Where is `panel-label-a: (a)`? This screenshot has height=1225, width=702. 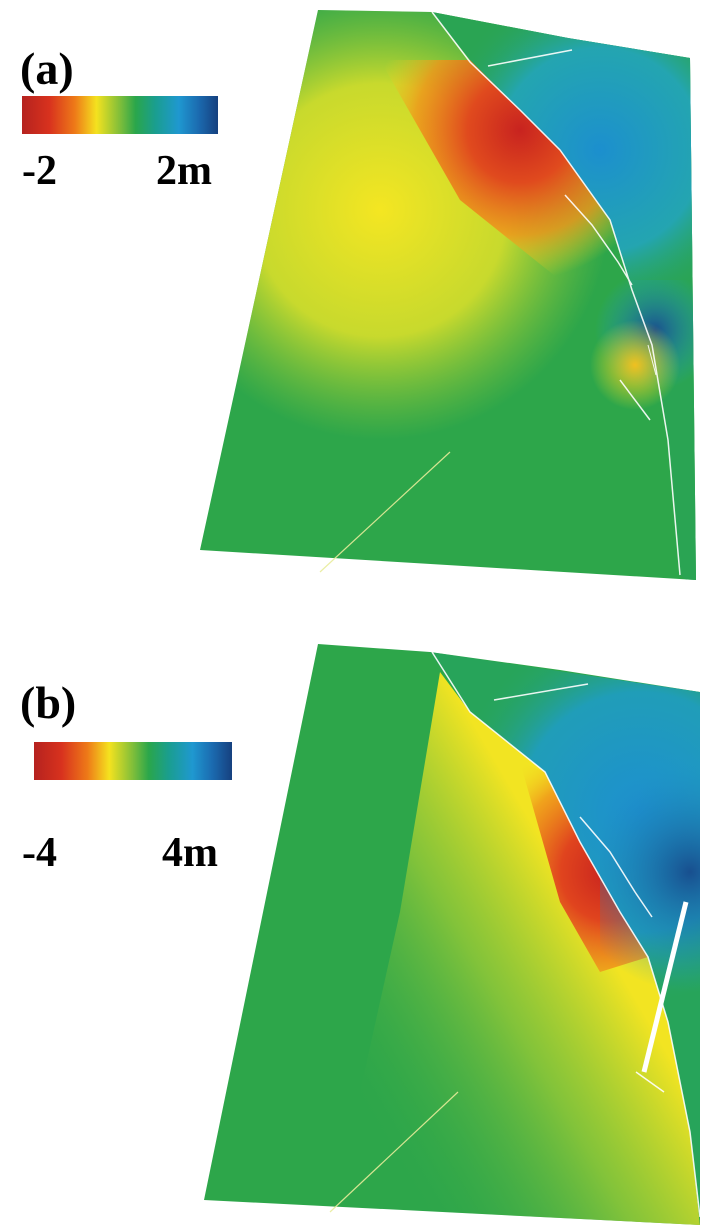 panel-label-a: (a) is located at coordinates (47, 68).